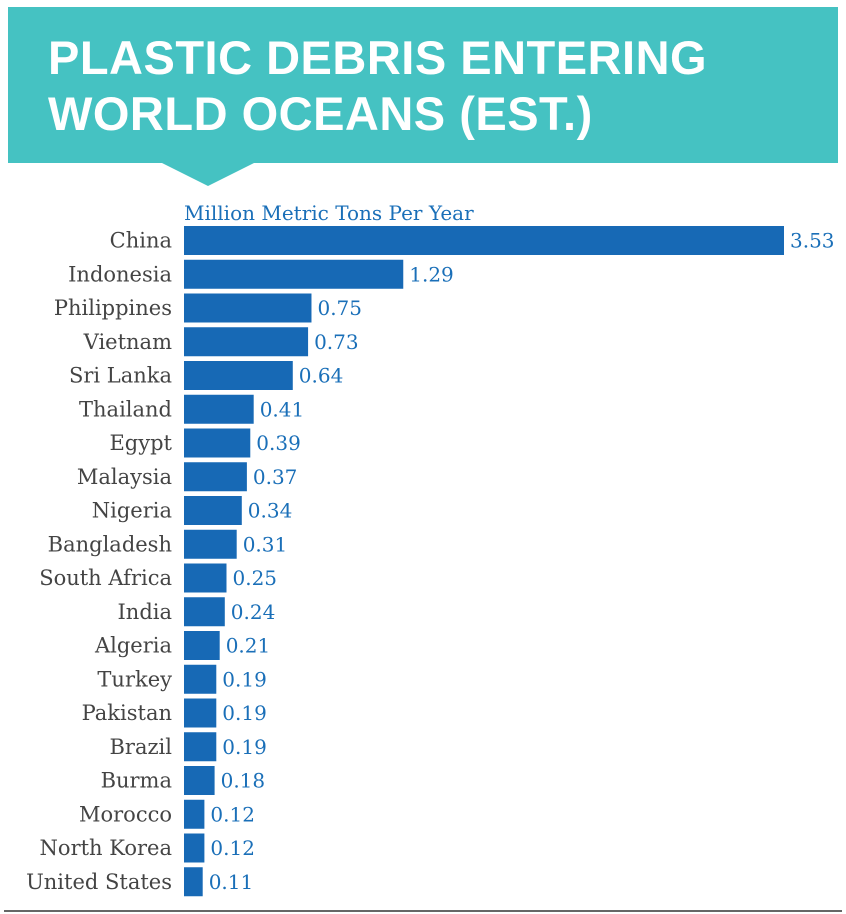 The width and height of the screenshot is (846, 914). I want to click on value-label: 0.25, so click(254, 578).